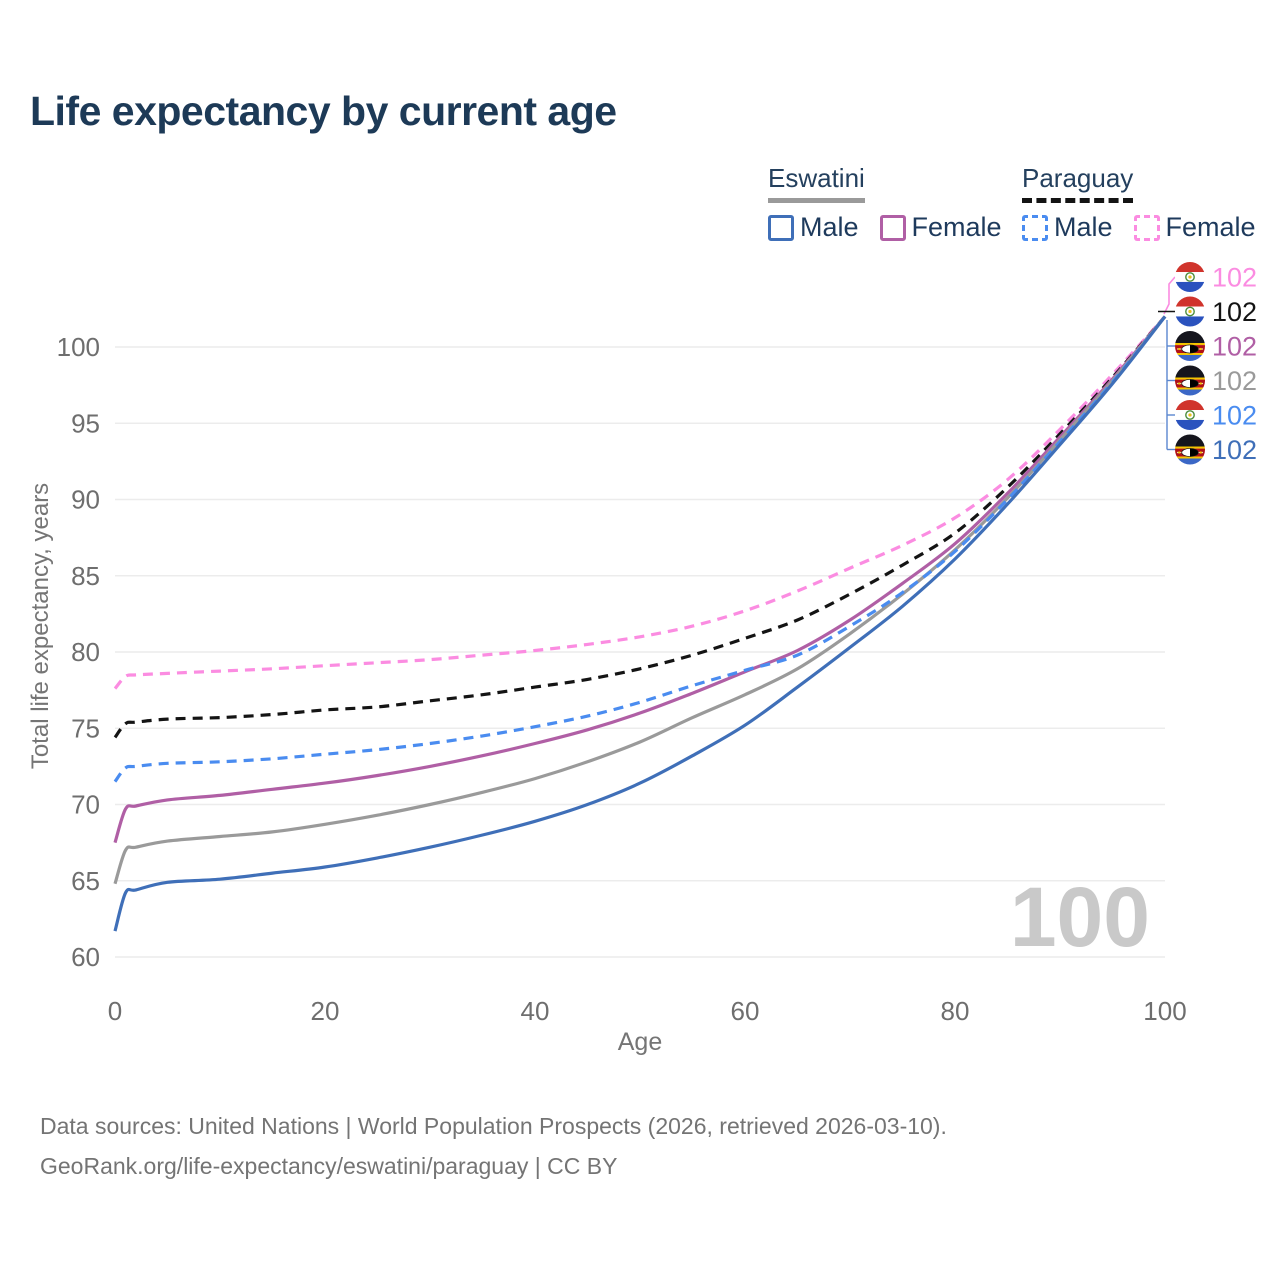 The height and width of the screenshot is (1280, 1280). Describe the element at coordinates (85, 957) in the screenshot. I see `y-tick-label-60: 60` at that location.